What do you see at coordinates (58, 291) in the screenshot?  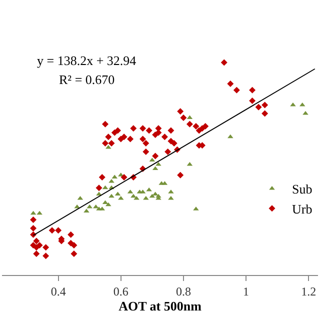 I see `x-tick-label: 0.4` at bounding box center [58, 291].